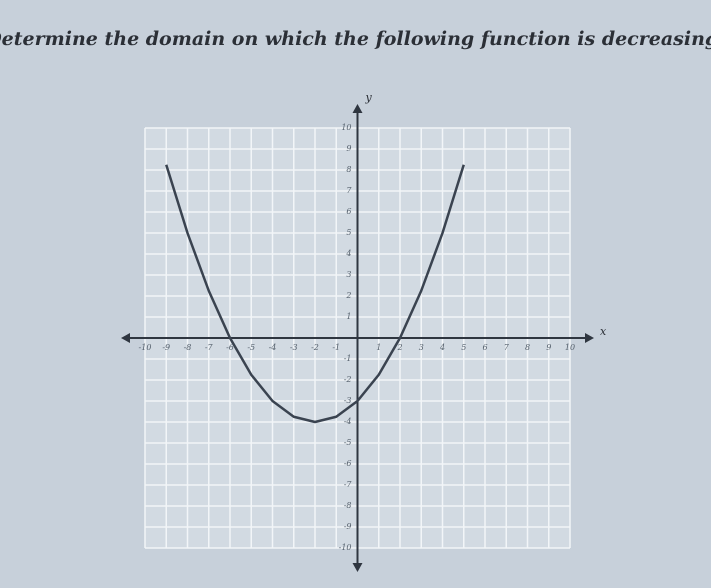 The width and height of the screenshot is (711, 588). Describe the element at coordinates (348, 421) in the screenshot. I see `y-tick-label: -4` at that location.